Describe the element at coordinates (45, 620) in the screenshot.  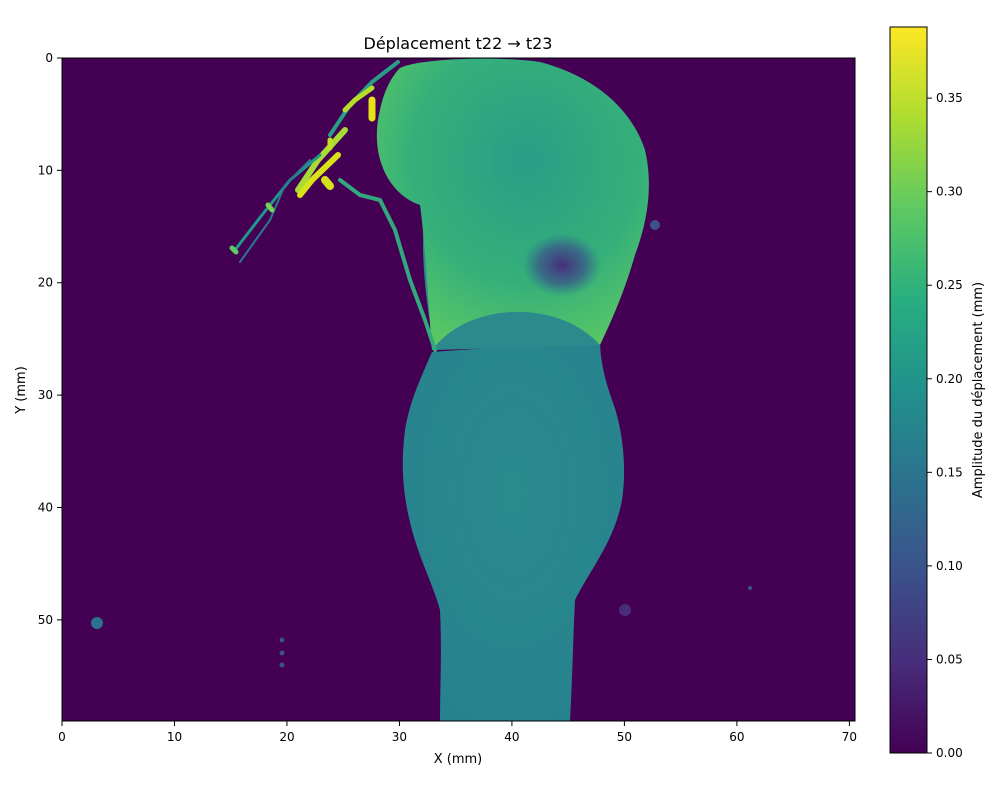
I see `y-tick-label: 50` at that location.